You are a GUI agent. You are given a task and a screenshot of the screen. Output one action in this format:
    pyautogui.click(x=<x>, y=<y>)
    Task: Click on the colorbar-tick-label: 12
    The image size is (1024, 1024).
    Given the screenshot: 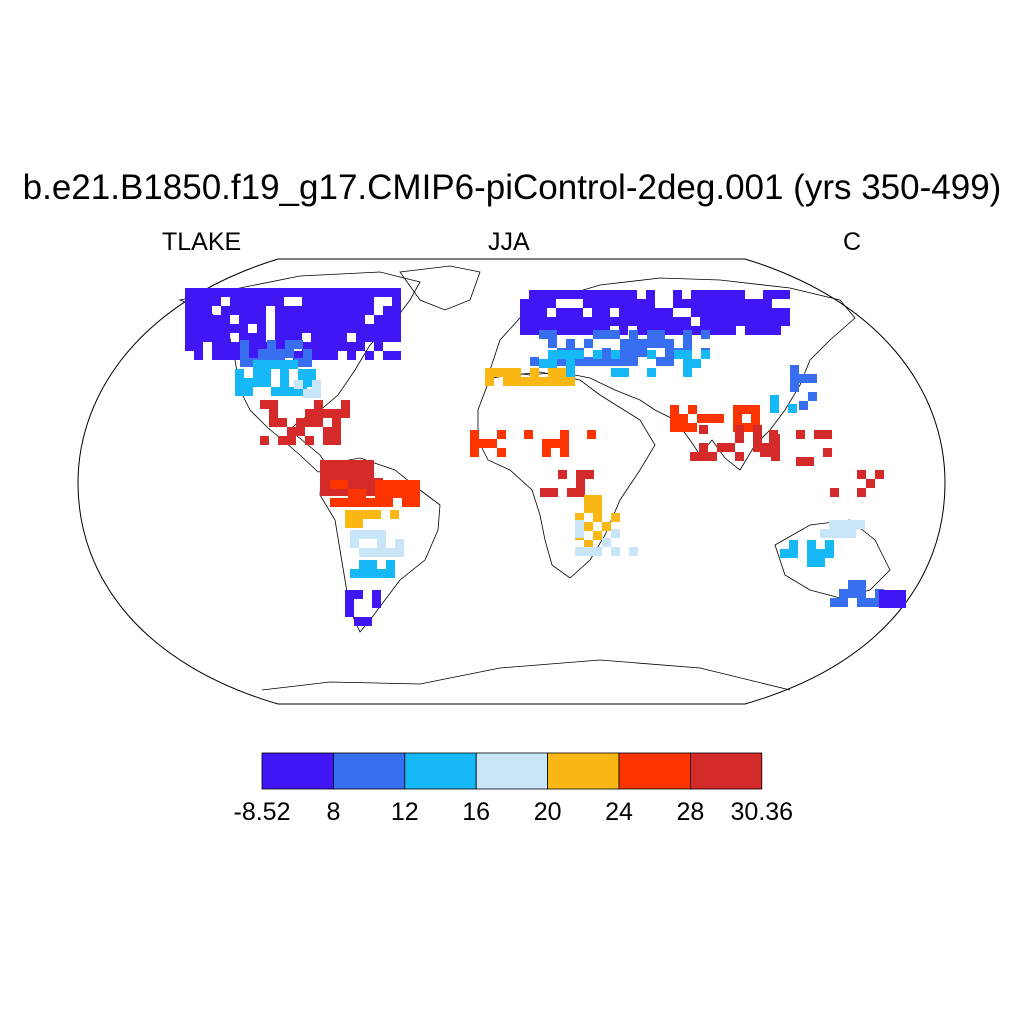 What is the action you would take?
    pyautogui.click(x=404, y=812)
    